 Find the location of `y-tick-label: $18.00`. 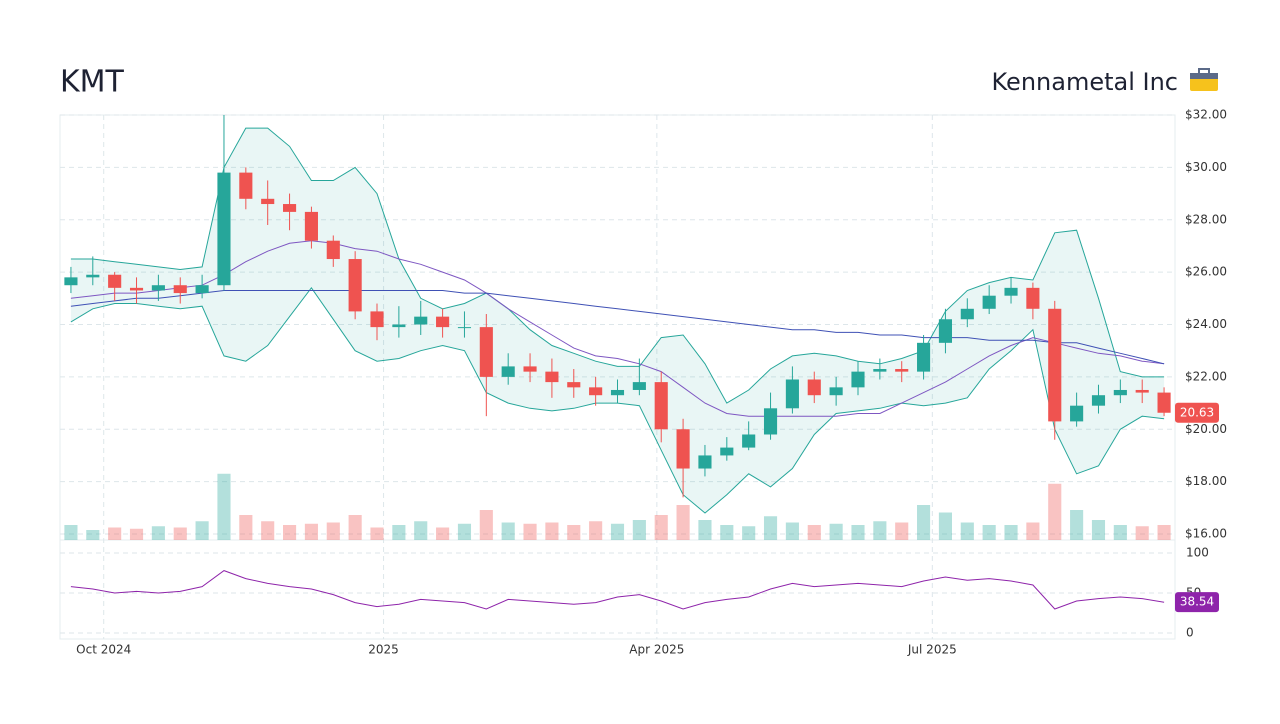

y-tick-label: $18.00 is located at coordinates (1206, 481).